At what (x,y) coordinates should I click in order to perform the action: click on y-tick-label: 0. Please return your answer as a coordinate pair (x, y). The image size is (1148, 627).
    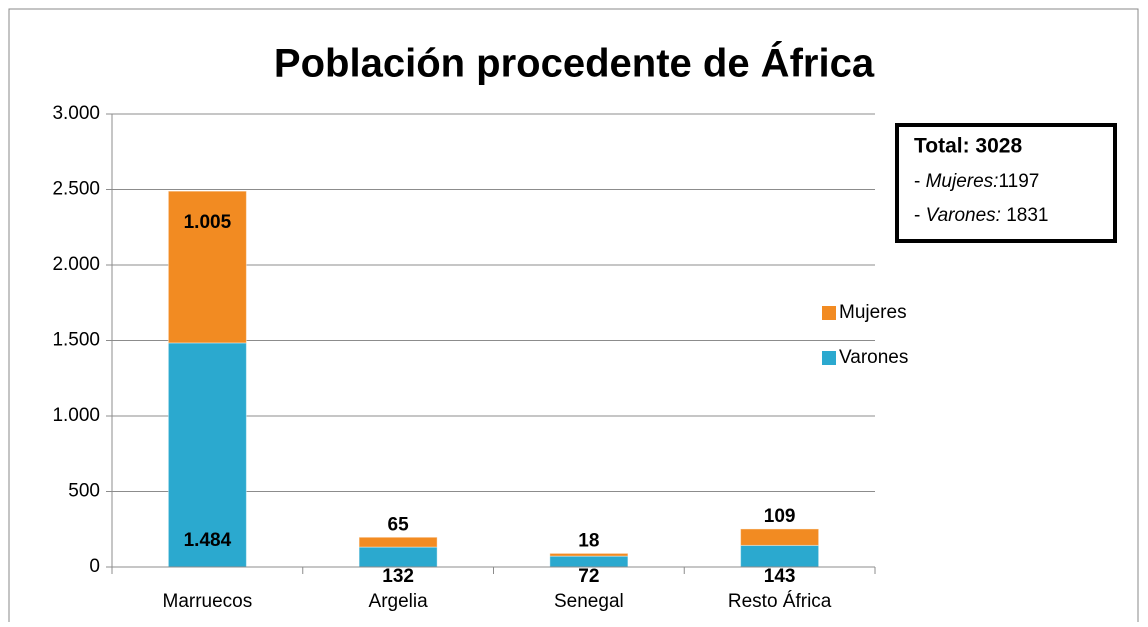
    Looking at the image, I should click on (94, 566).